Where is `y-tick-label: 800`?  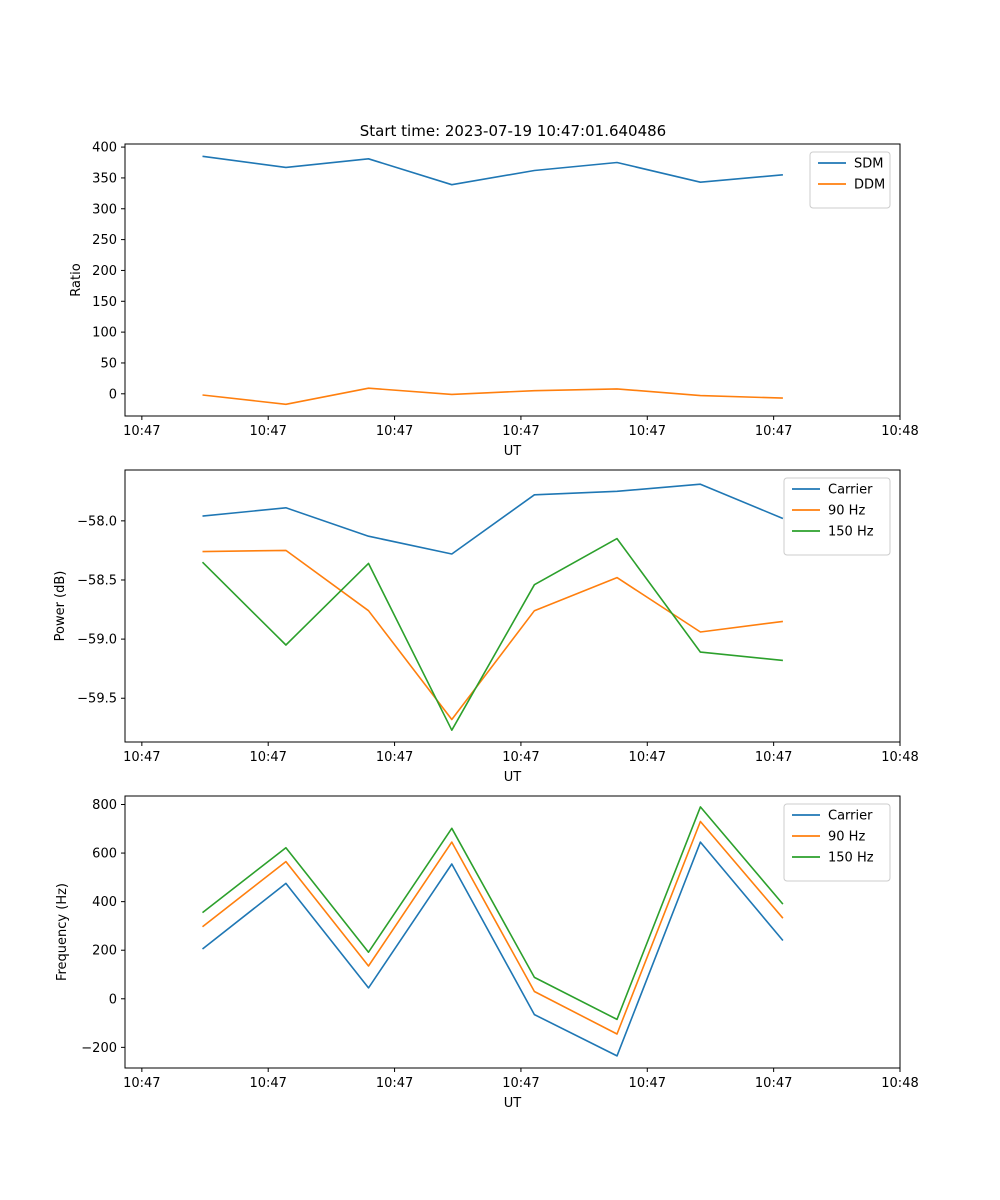
y-tick-label: 800 is located at coordinates (104, 805).